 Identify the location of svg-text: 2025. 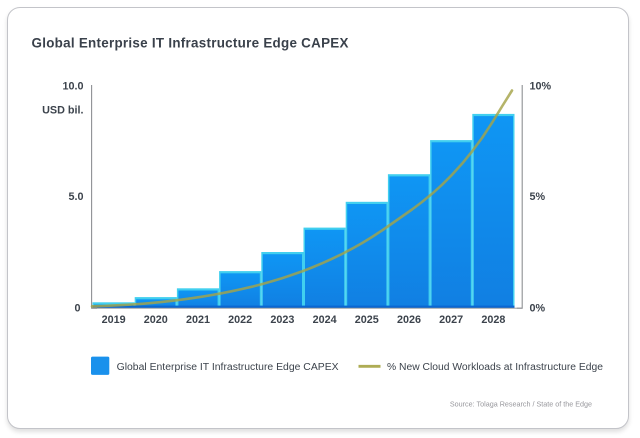
(367, 320).